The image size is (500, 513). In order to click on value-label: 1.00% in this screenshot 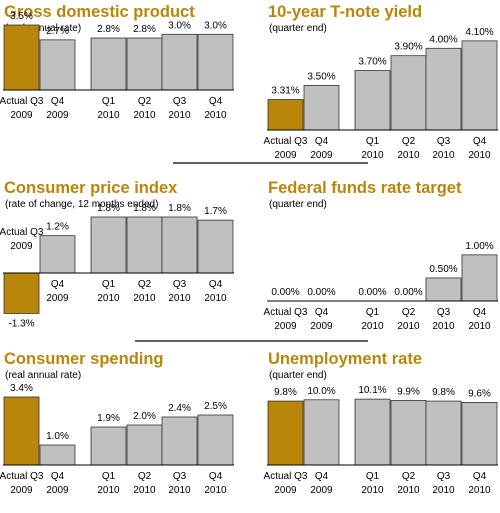, I will do `click(479, 246)`.